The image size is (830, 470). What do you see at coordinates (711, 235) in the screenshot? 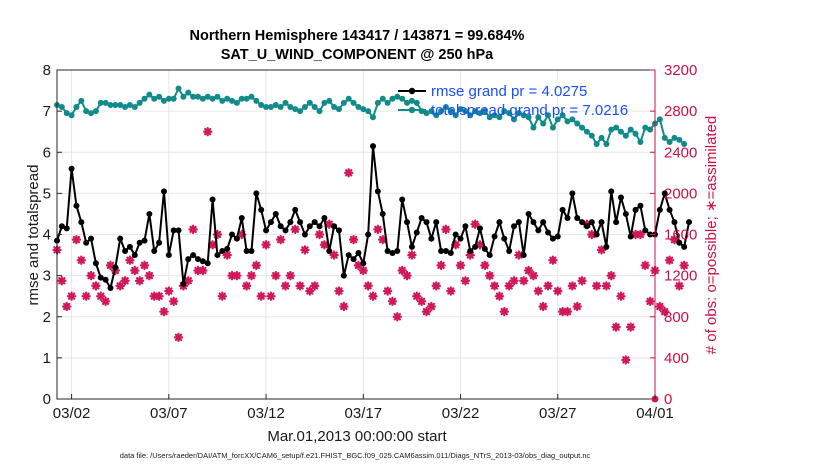
I see `y-axis-label-right: # of obs: o=possible; ∗=assimilated` at bounding box center [711, 235].